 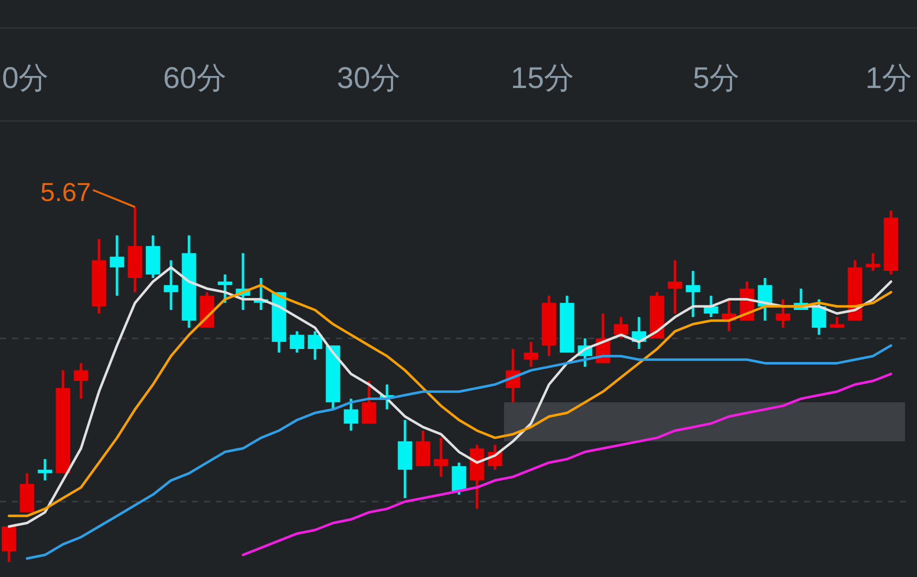 I want to click on text: 5分, so click(x=716, y=78).